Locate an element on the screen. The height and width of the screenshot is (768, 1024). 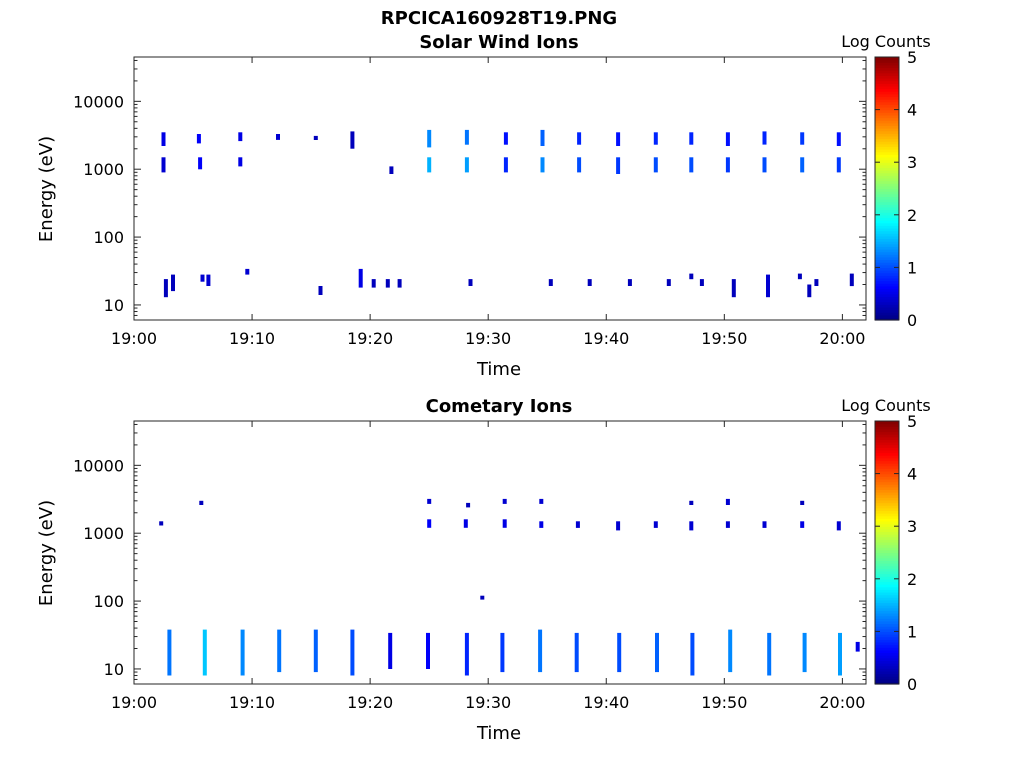
colorbar-tick-label: 4 is located at coordinates (912, 474).